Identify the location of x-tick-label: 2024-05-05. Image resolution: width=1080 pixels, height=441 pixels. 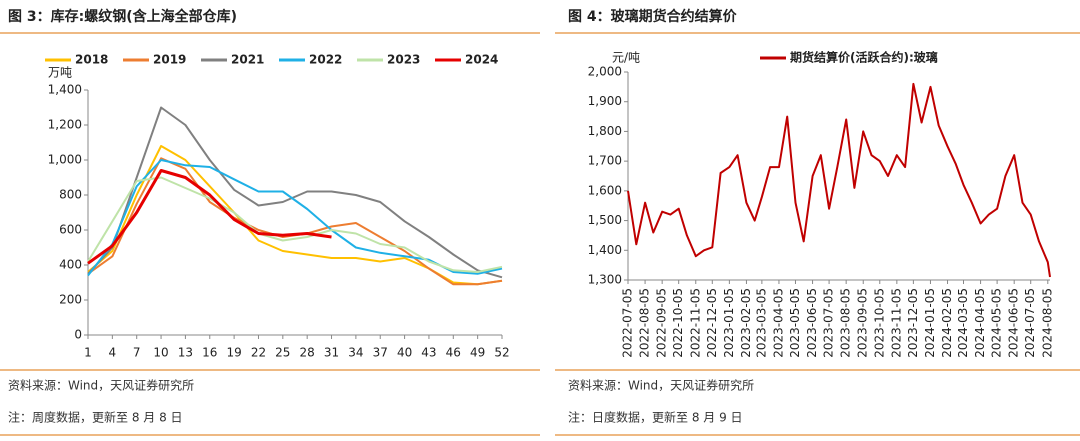
(997, 323).